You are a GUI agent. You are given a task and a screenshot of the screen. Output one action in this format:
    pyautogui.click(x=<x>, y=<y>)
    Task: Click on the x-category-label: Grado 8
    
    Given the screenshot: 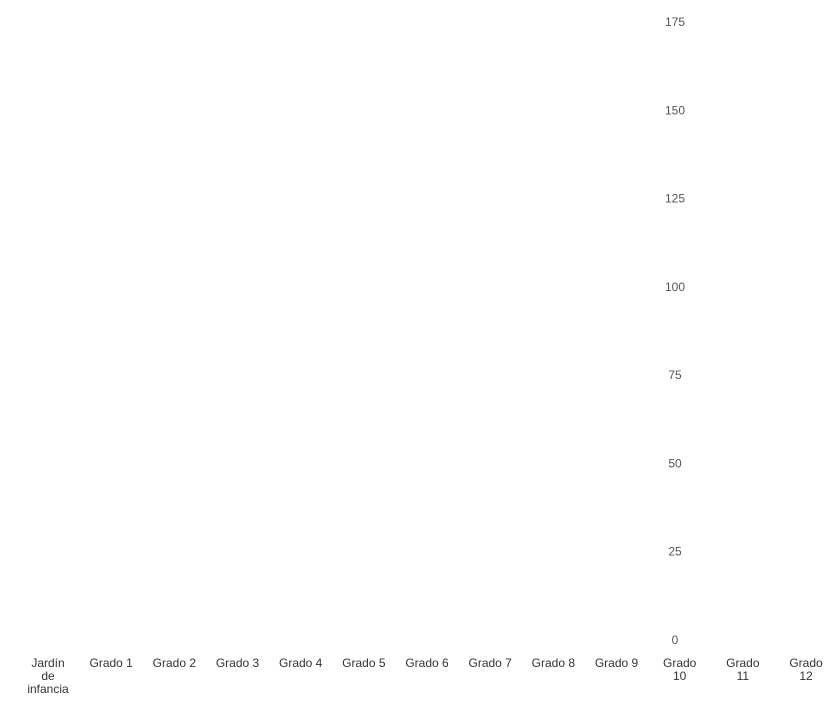 What is the action you would take?
    pyautogui.click(x=554, y=663)
    